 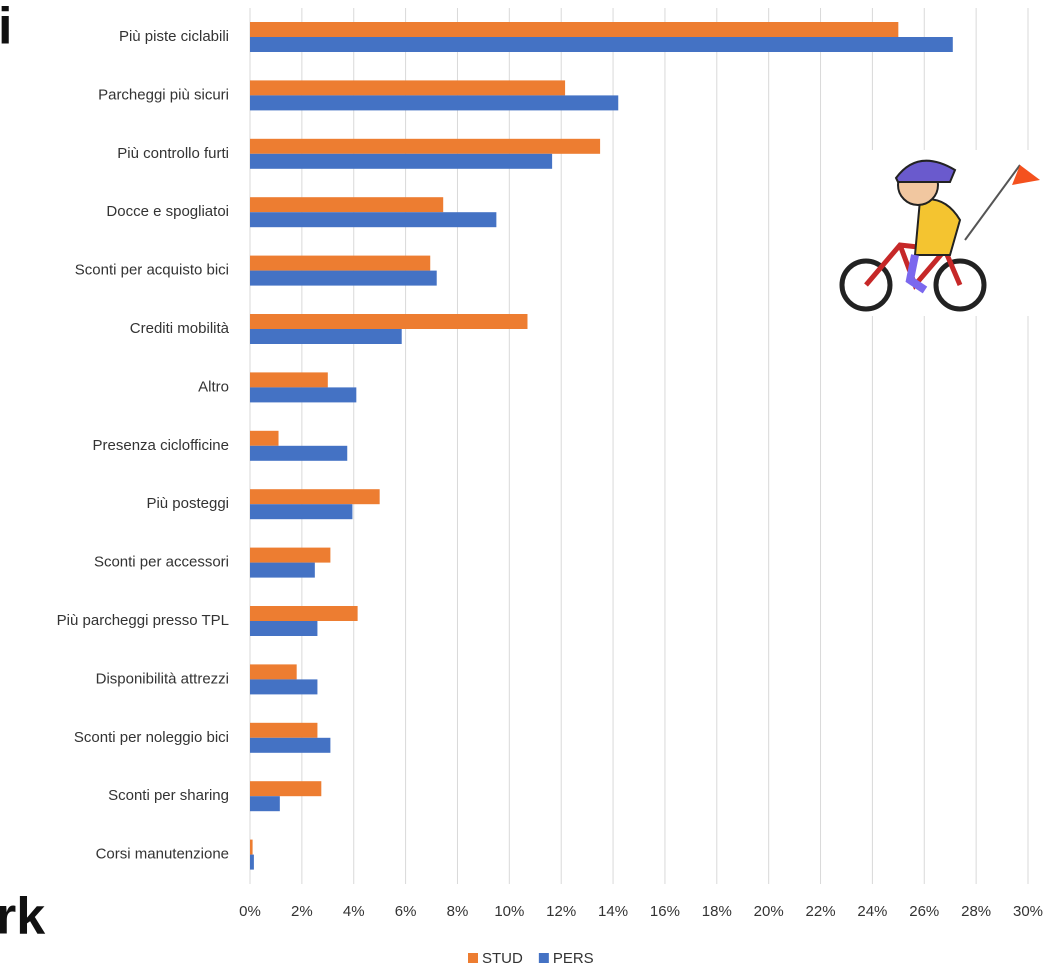 I want to click on y-tick-label: Sconti per noleggio bici, so click(x=151, y=737).